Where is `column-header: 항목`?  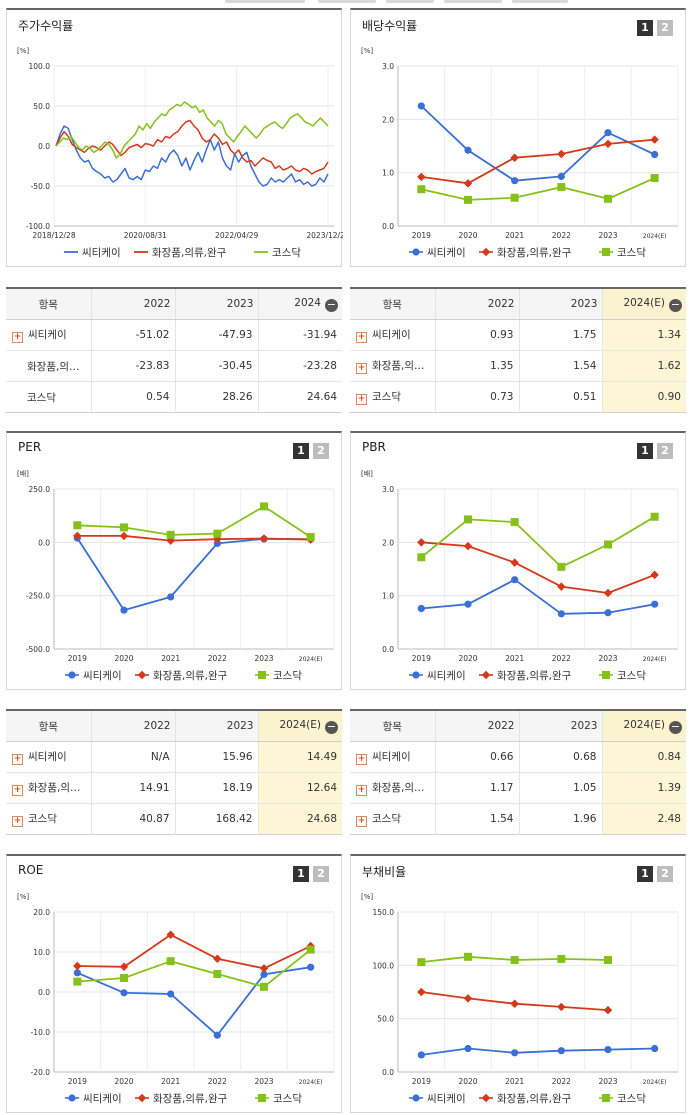
column-header: 항목 is located at coordinates (392, 304).